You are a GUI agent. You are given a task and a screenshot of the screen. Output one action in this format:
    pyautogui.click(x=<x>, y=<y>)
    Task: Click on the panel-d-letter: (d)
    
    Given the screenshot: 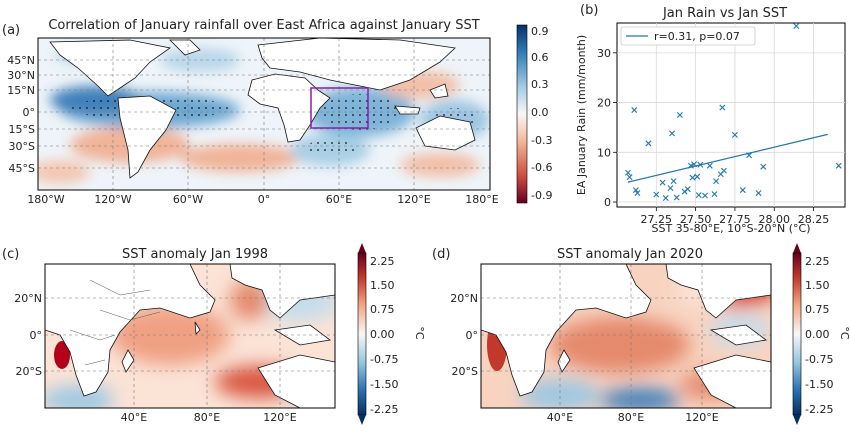 What is the action you would take?
    pyautogui.click(x=441, y=254)
    